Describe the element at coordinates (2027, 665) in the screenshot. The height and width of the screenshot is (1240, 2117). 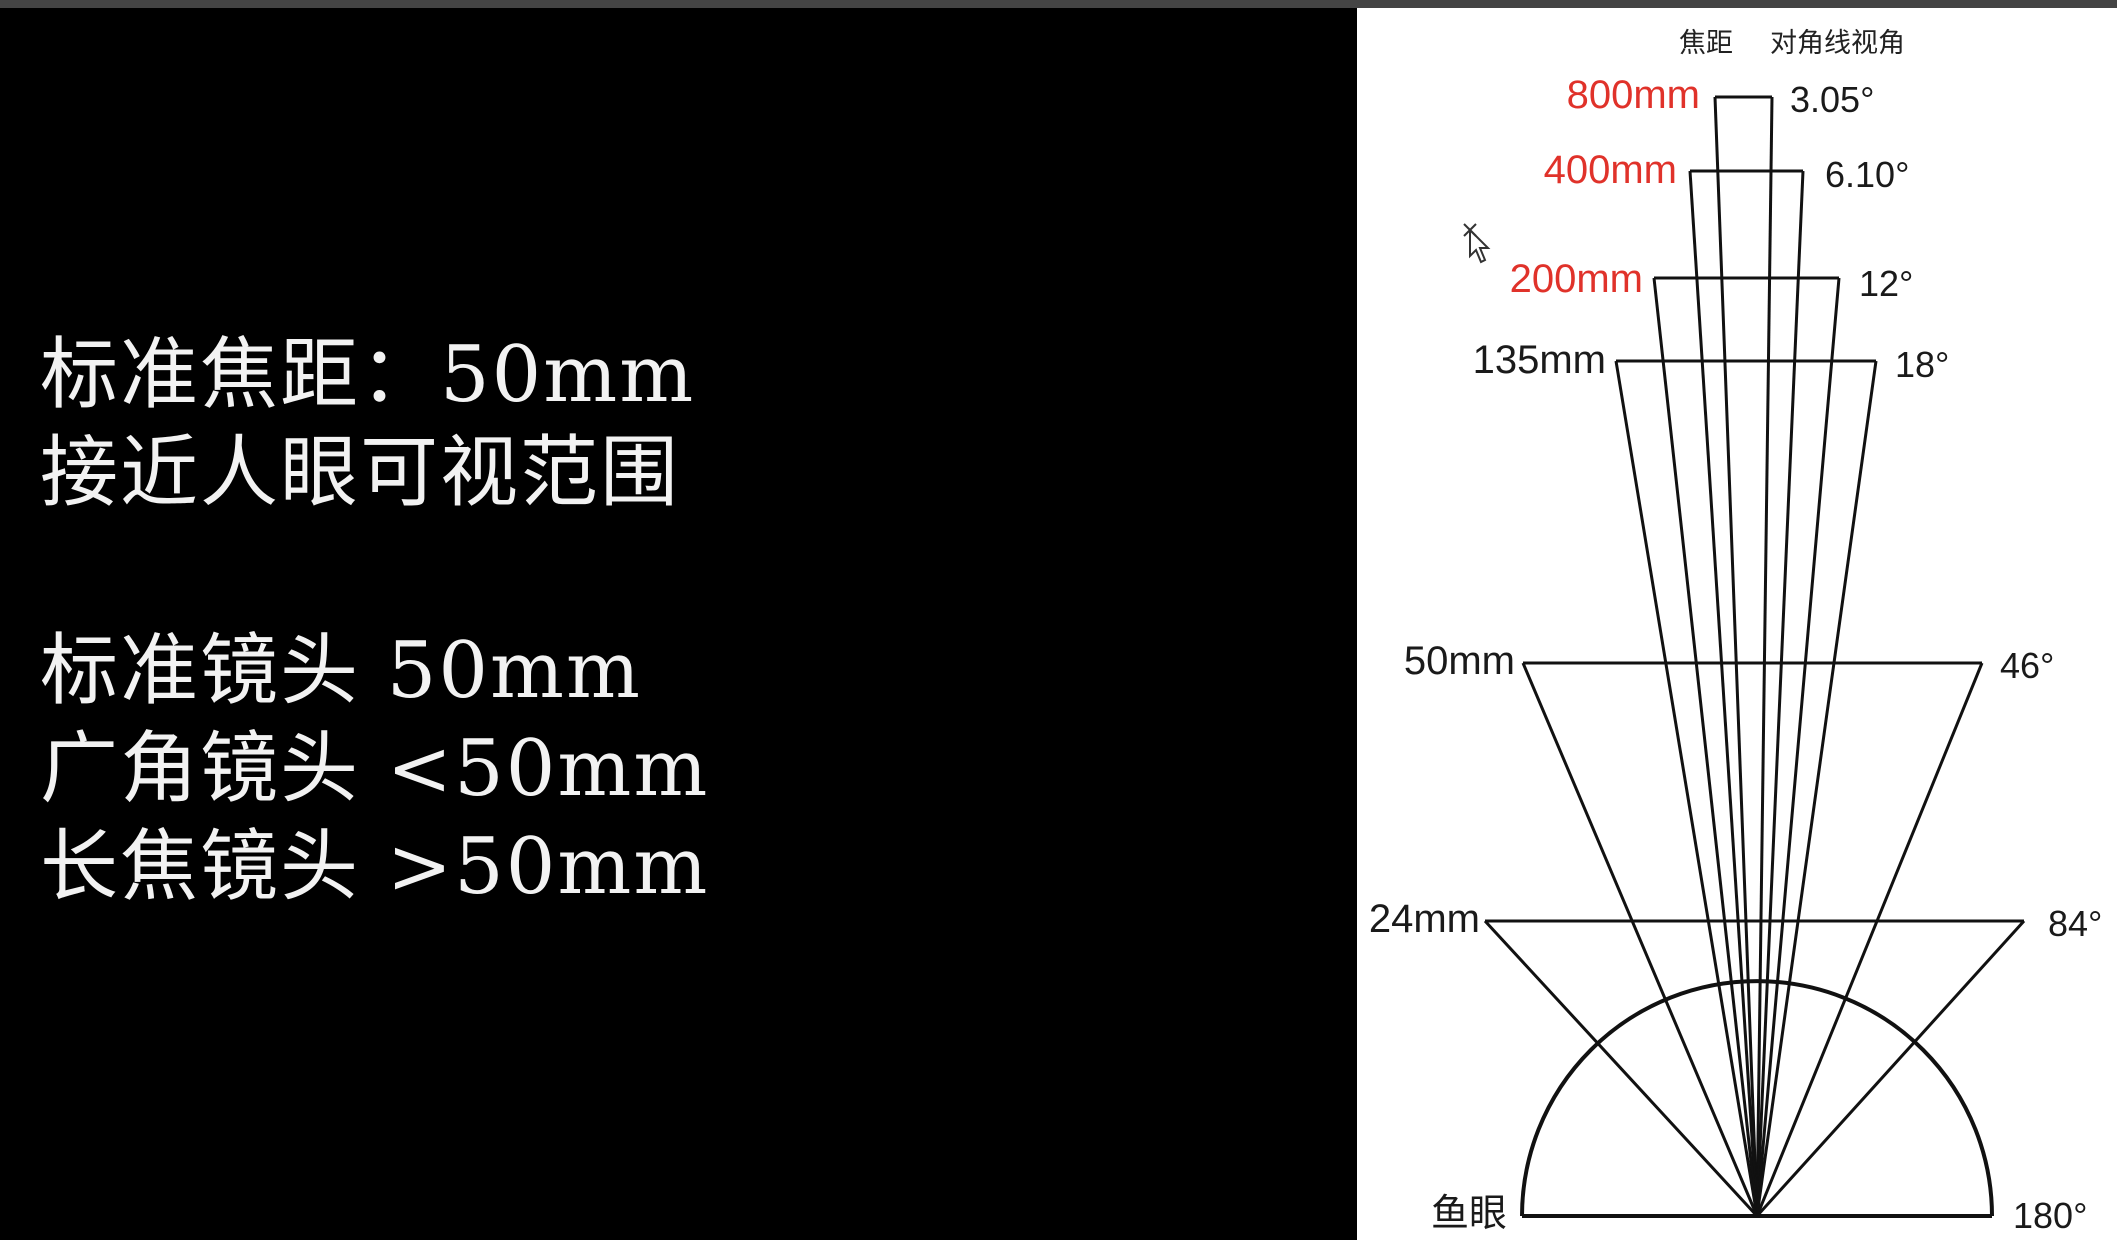
I see `angle-label-50: 46°` at that location.